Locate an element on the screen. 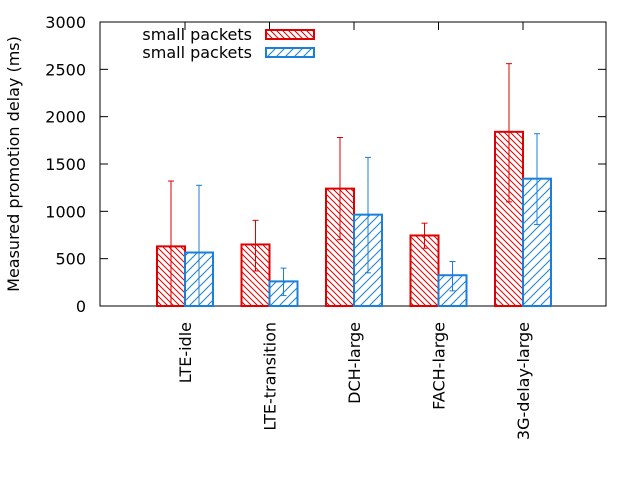 The height and width of the screenshot is (480, 640). y-tick-label: 1500 is located at coordinates (65, 164).